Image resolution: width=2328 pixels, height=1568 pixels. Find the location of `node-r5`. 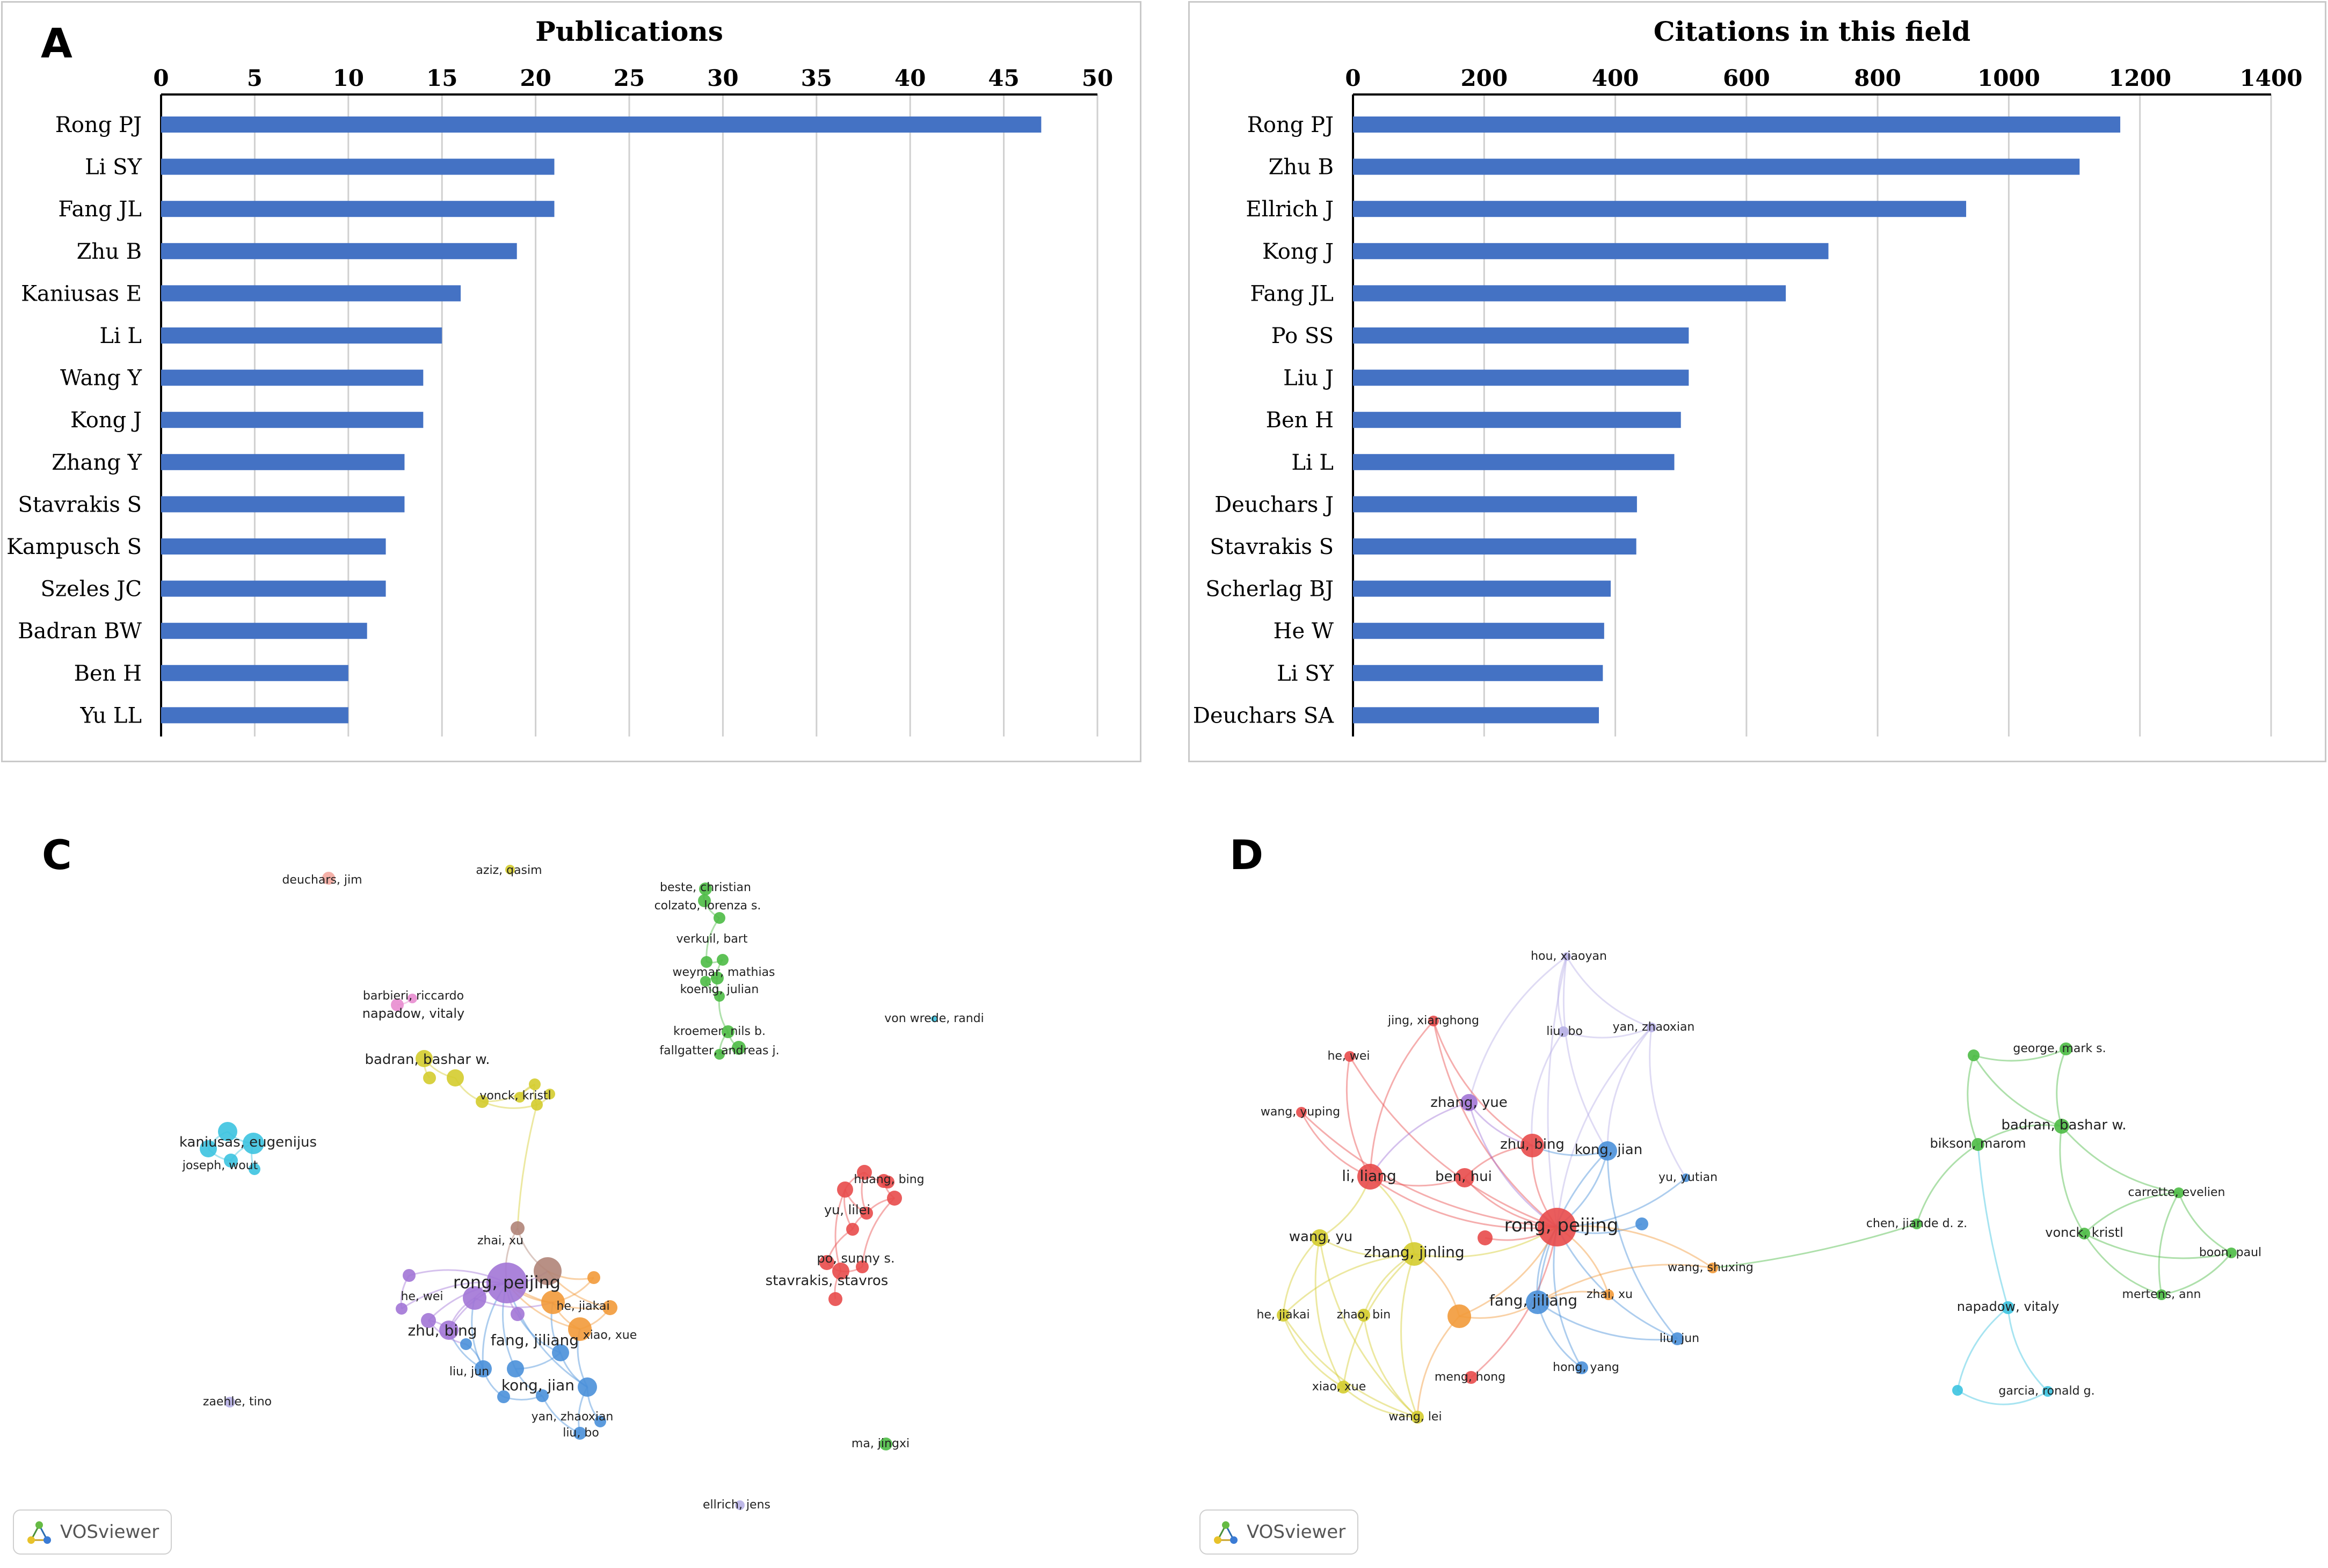

node-r5 is located at coordinates (866, 1213).